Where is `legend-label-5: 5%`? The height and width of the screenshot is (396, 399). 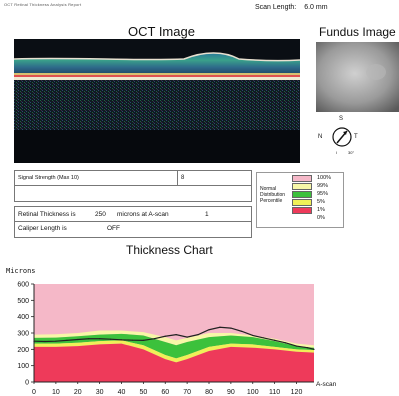 legend-label-5: 5% is located at coordinates (321, 202).